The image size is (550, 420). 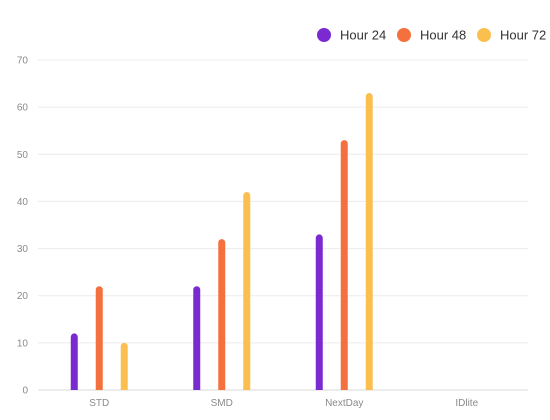 What do you see at coordinates (466, 403) in the screenshot?
I see `x-tick-label: IDlite` at bounding box center [466, 403].